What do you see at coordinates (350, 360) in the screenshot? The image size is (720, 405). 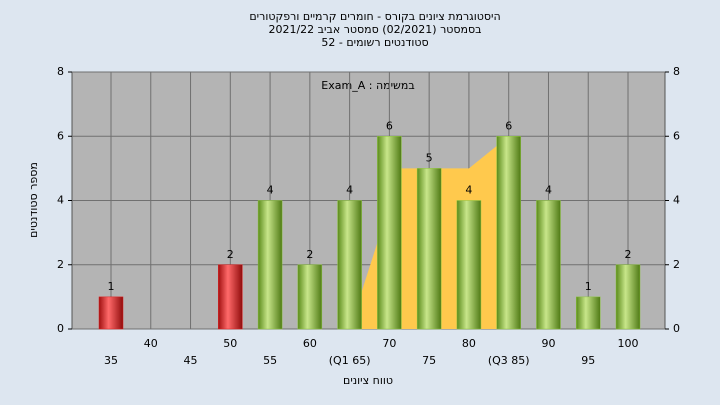 I see `x-tick-label: (Q1 65)` at bounding box center [350, 360].